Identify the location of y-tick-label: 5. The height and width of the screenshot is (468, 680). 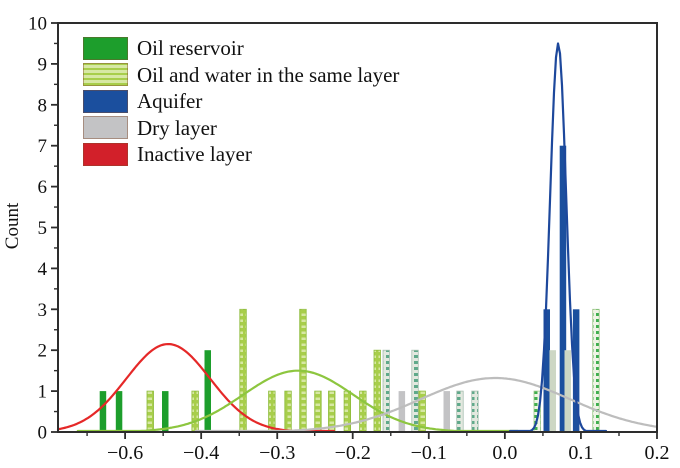
(43, 228).